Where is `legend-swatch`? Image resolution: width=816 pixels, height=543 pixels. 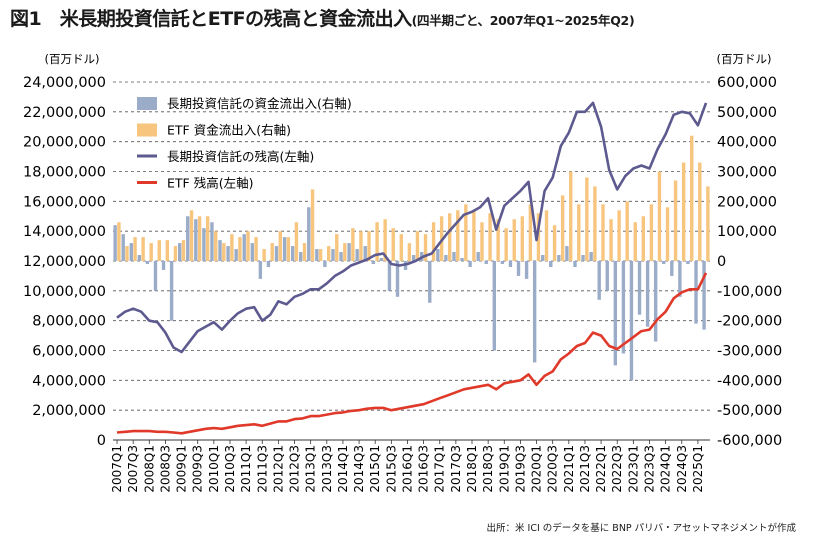
legend-swatch is located at coordinates (147, 103).